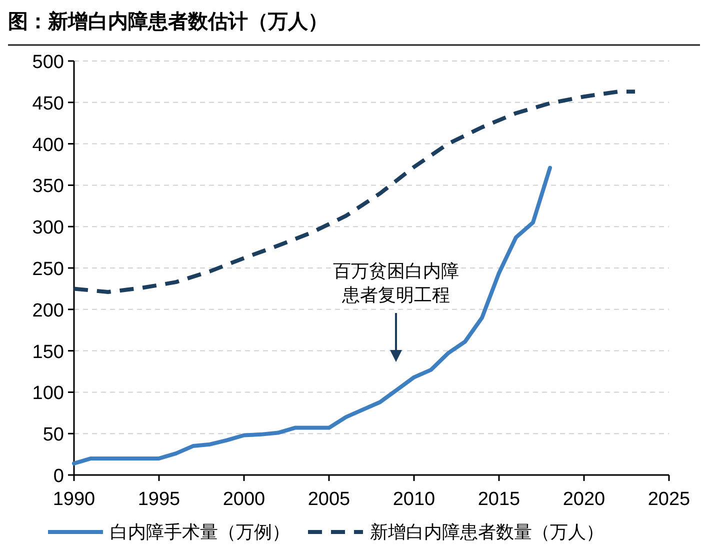 This screenshot has height=559, width=709. I want to click on y-tick-label: 250, so click(48, 269).